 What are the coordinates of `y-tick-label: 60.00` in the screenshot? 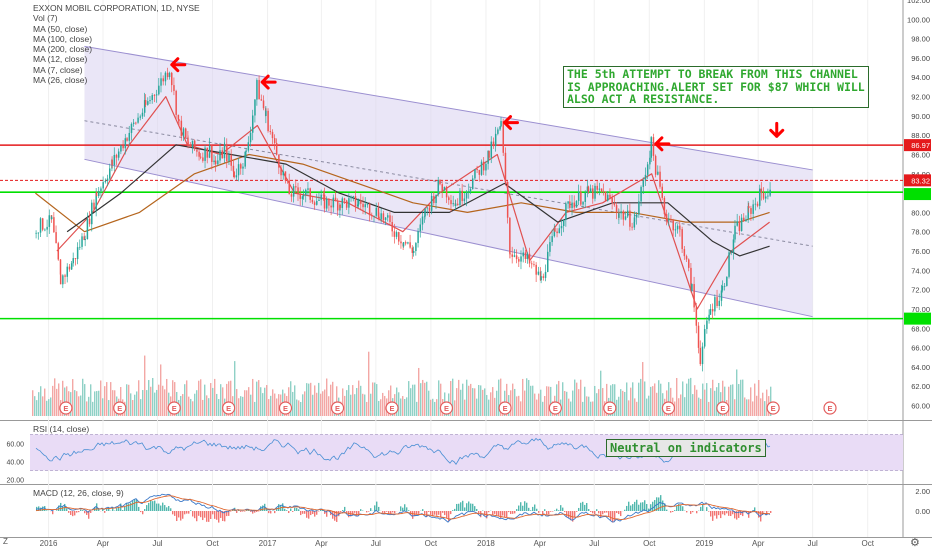 It's located at (920, 406).